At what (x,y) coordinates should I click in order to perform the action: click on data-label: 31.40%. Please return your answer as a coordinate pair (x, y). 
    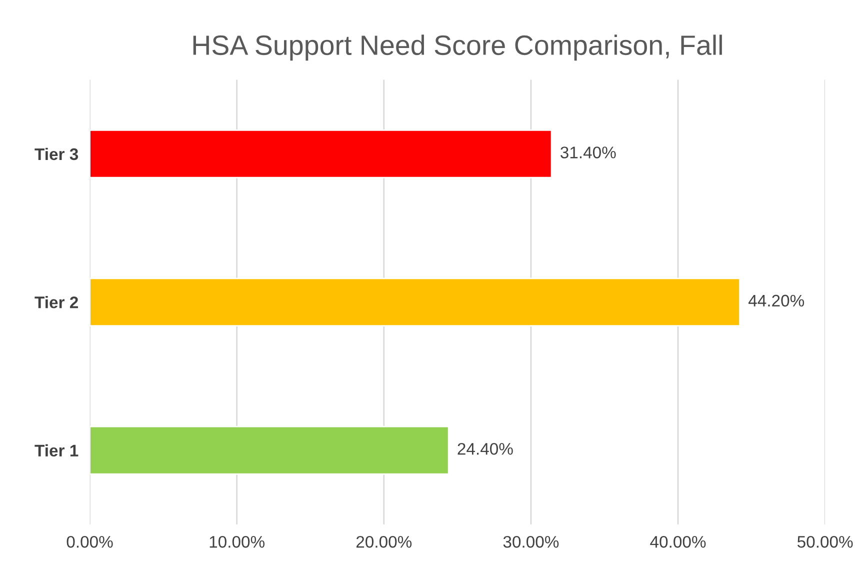
    Looking at the image, I should click on (588, 152).